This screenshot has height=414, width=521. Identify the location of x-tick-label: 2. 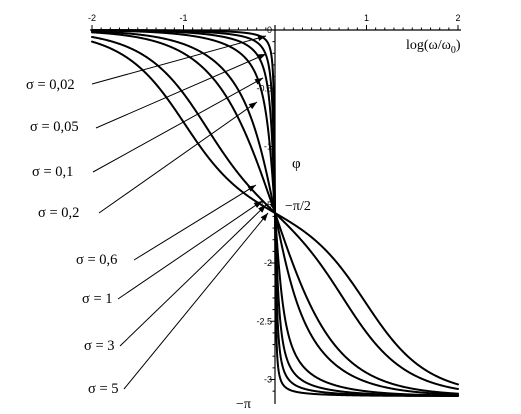
(457, 18).